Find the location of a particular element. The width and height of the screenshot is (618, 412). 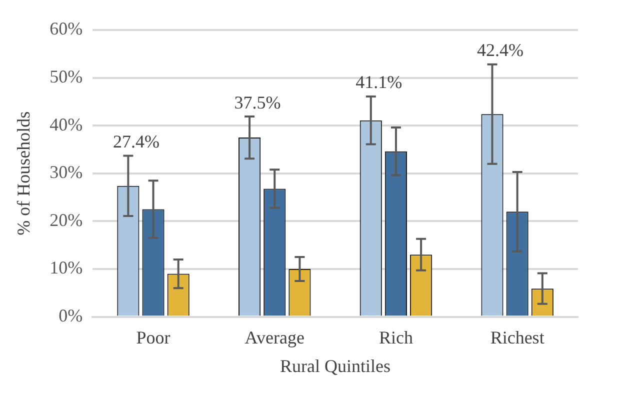

y-tick-label: 60% is located at coordinates (66, 28).